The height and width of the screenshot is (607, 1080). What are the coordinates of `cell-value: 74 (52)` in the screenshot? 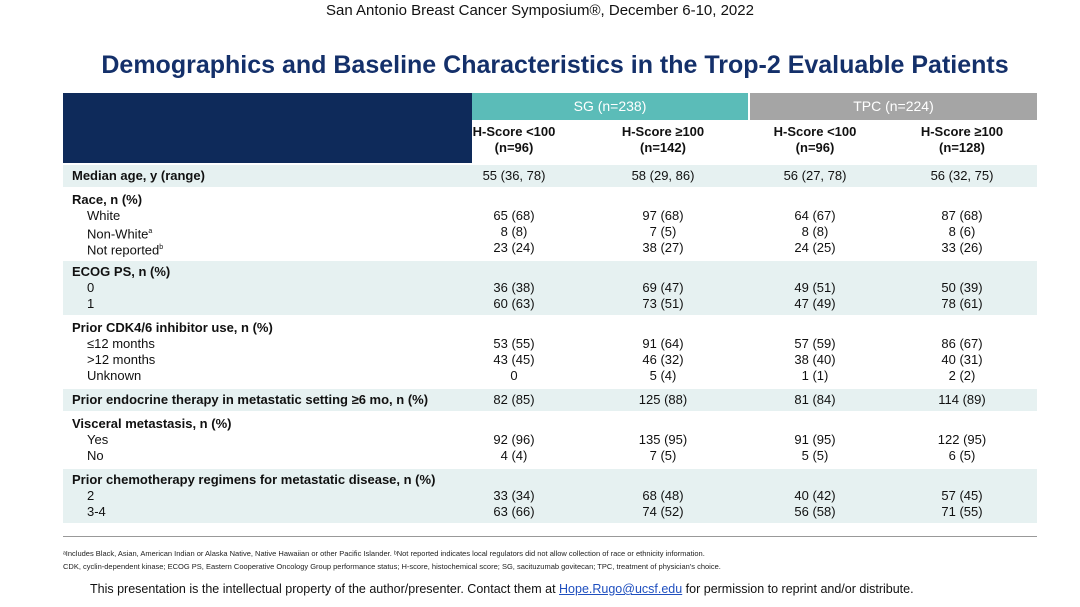 It's located at (663, 511).